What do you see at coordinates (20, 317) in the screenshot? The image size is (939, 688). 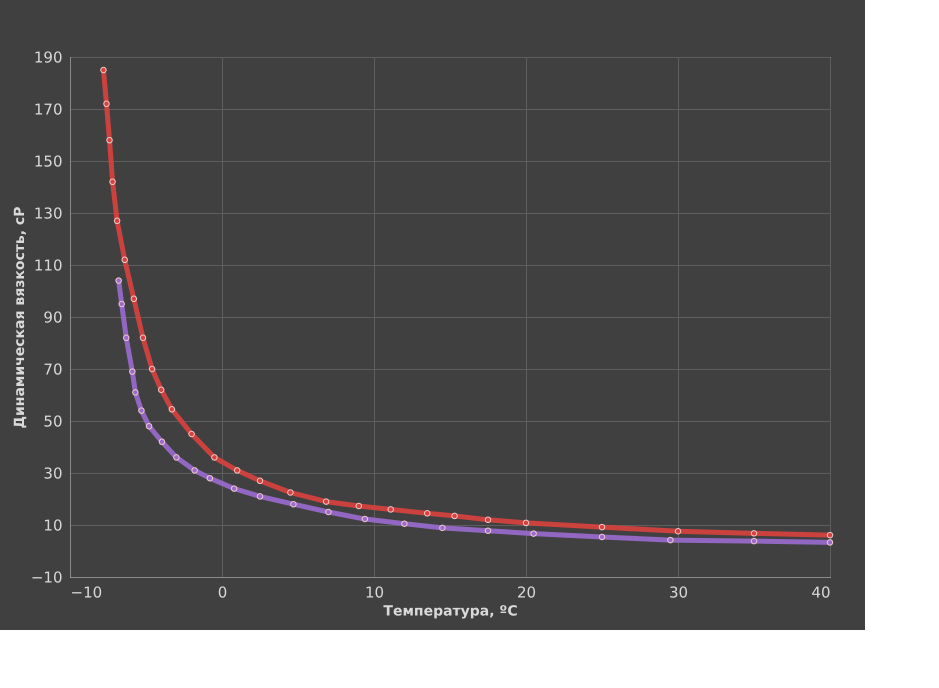 I see `y-axis-title: Динамическая вязкость, cP` at bounding box center [20, 317].